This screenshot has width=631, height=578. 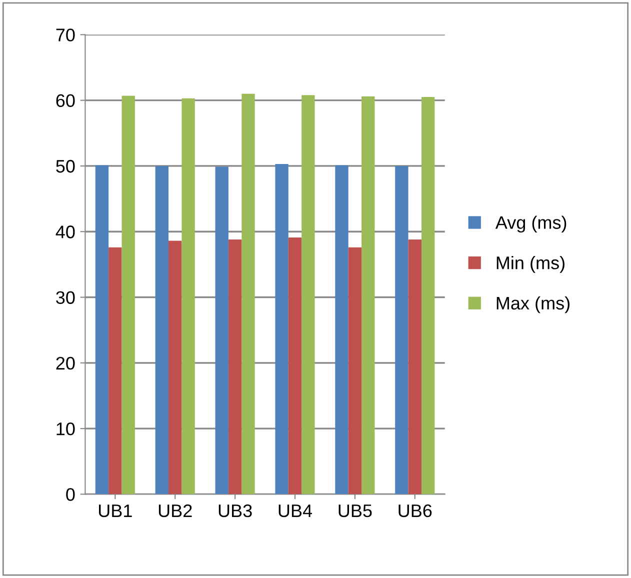 I want to click on y-tick-label: 60, so click(x=65, y=101).